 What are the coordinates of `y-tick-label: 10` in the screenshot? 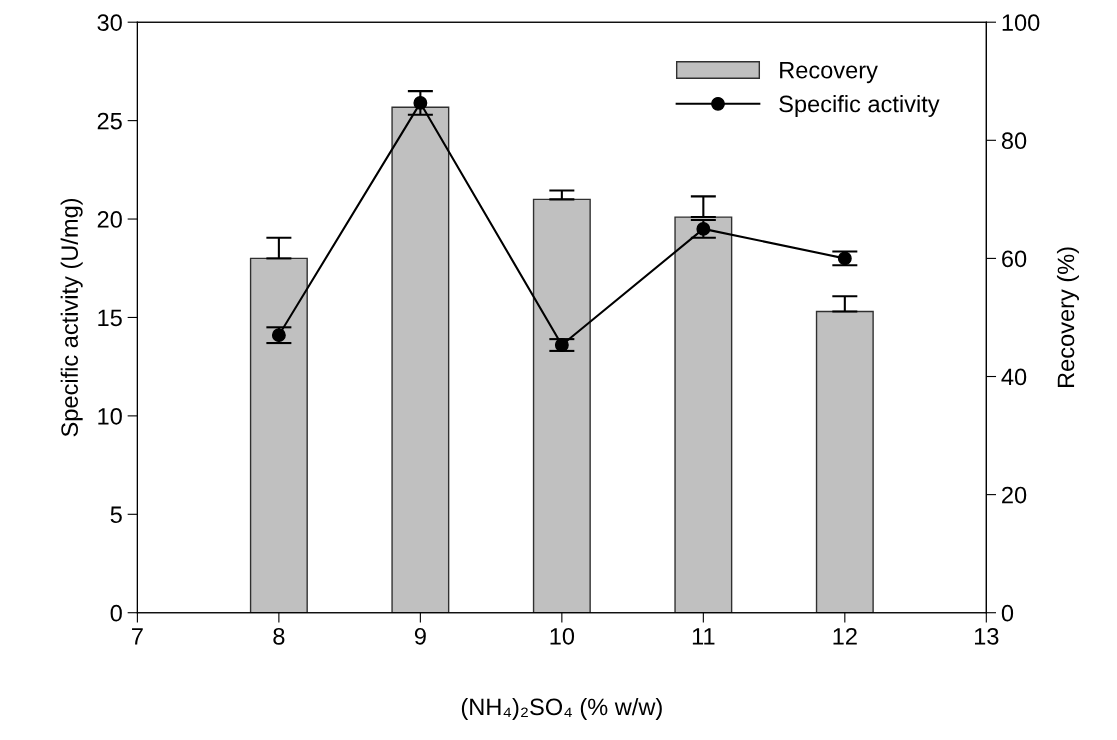 It's located at (110, 416).